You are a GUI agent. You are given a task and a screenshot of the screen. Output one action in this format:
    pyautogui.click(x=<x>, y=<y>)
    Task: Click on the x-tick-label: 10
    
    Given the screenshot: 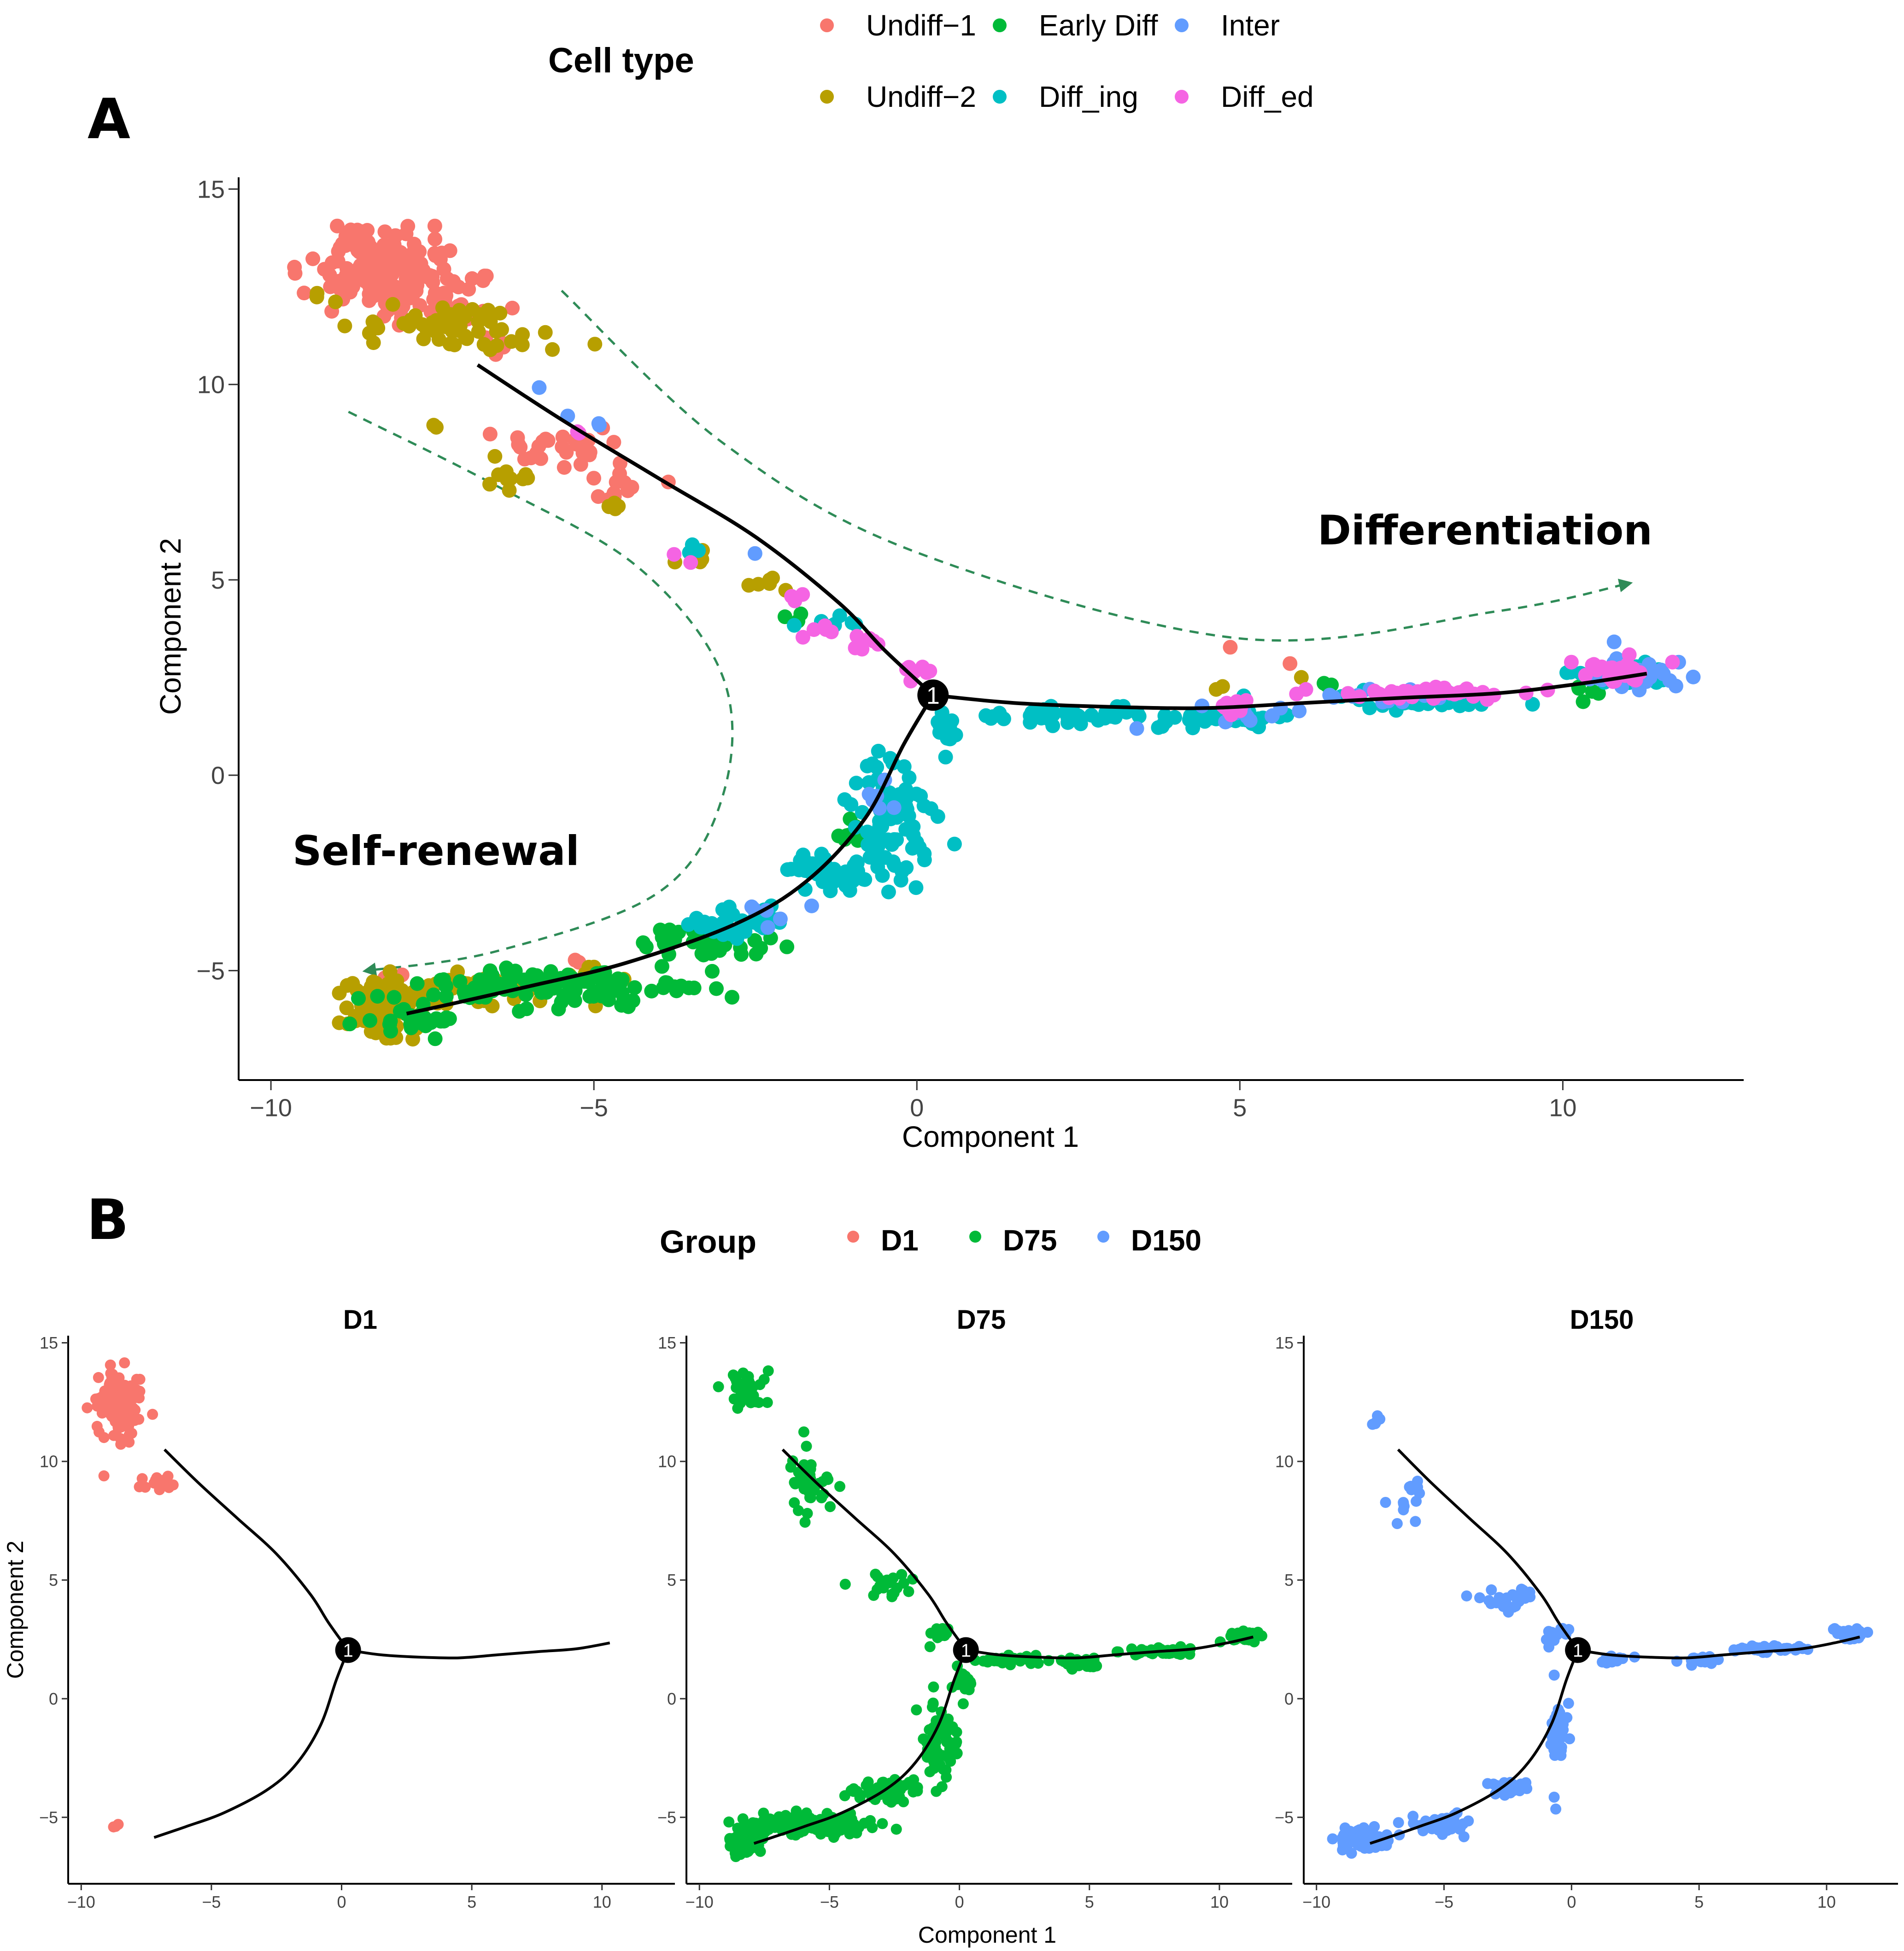 What is the action you would take?
    pyautogui.click(x=602, y=1902)
    